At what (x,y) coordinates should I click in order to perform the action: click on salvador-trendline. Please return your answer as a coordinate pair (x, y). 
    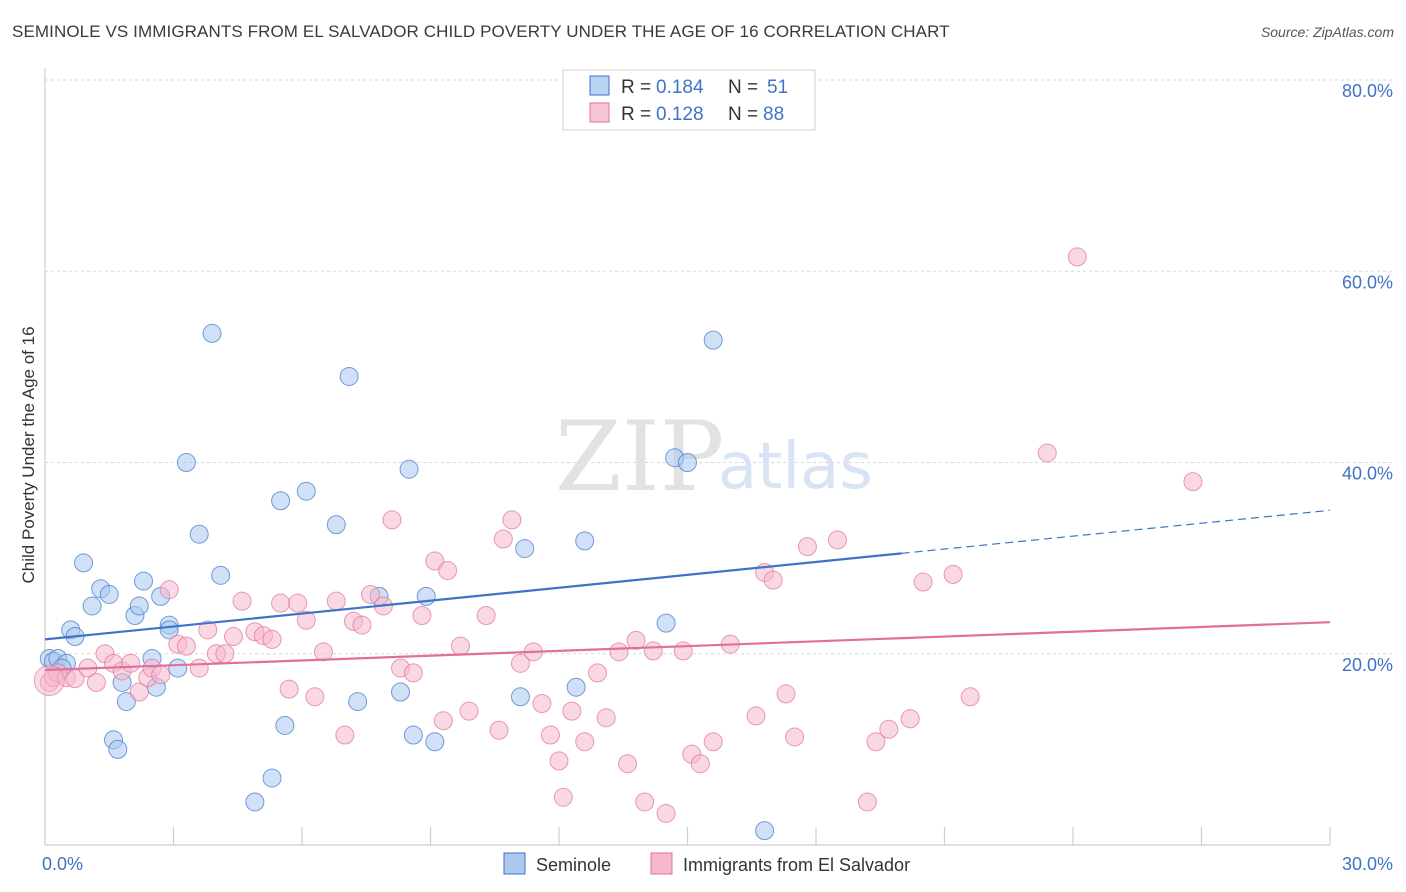
    Looking at the image, I should click on (687, 646).